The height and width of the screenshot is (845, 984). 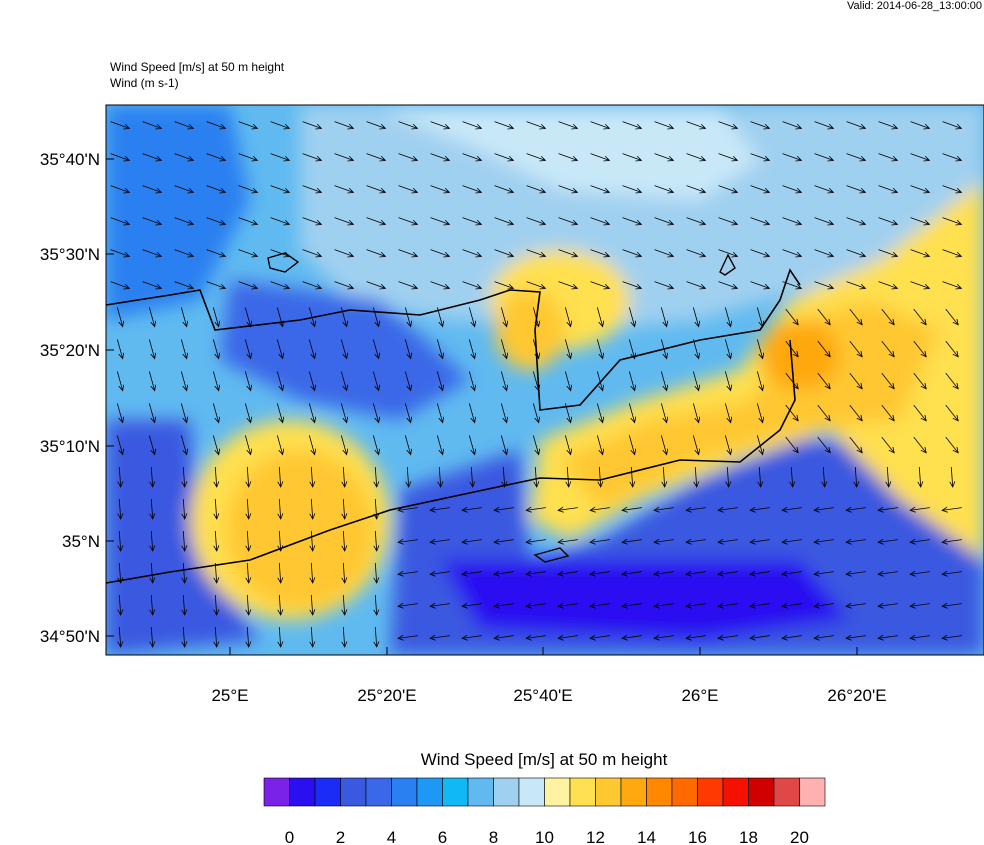 I want to click on lat-label: 35°40'N, so click(x=70, y=159).